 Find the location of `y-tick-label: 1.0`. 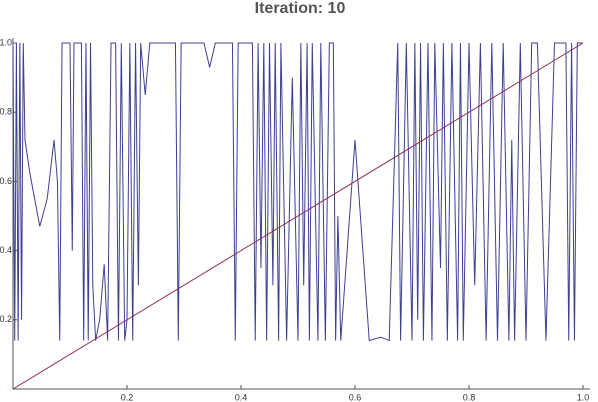

y-tick-label: 1.0 is located at coordinates (6, 42).